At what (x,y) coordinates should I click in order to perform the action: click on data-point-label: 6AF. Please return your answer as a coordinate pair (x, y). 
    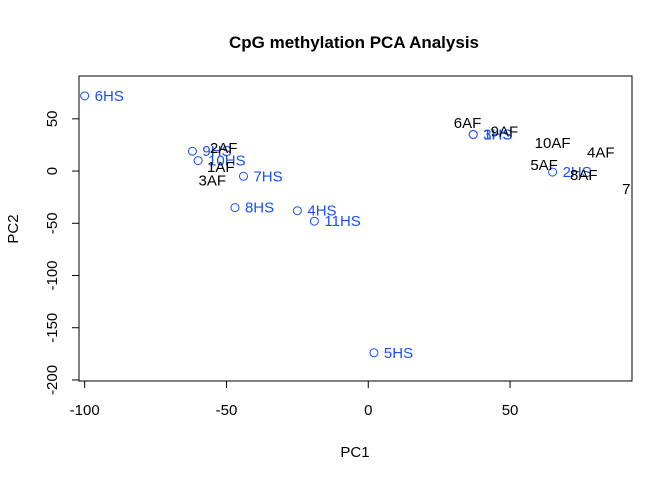
    Looking at the image, I should click on (468, 123).